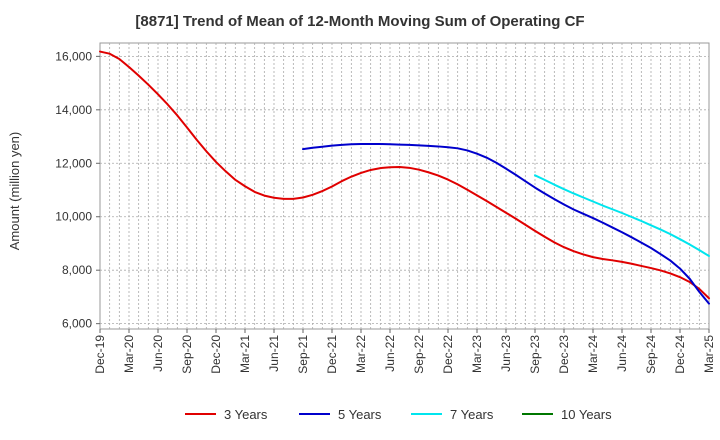  Describe the element at coordinates (419, 354) in the screenshot. I see `x-tick-label: Sep-22` at that location.